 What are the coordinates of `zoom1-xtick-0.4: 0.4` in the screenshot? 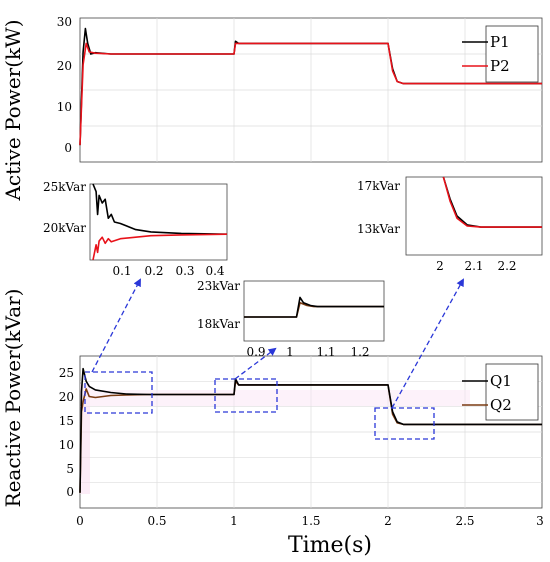 It's located at (214, 271).